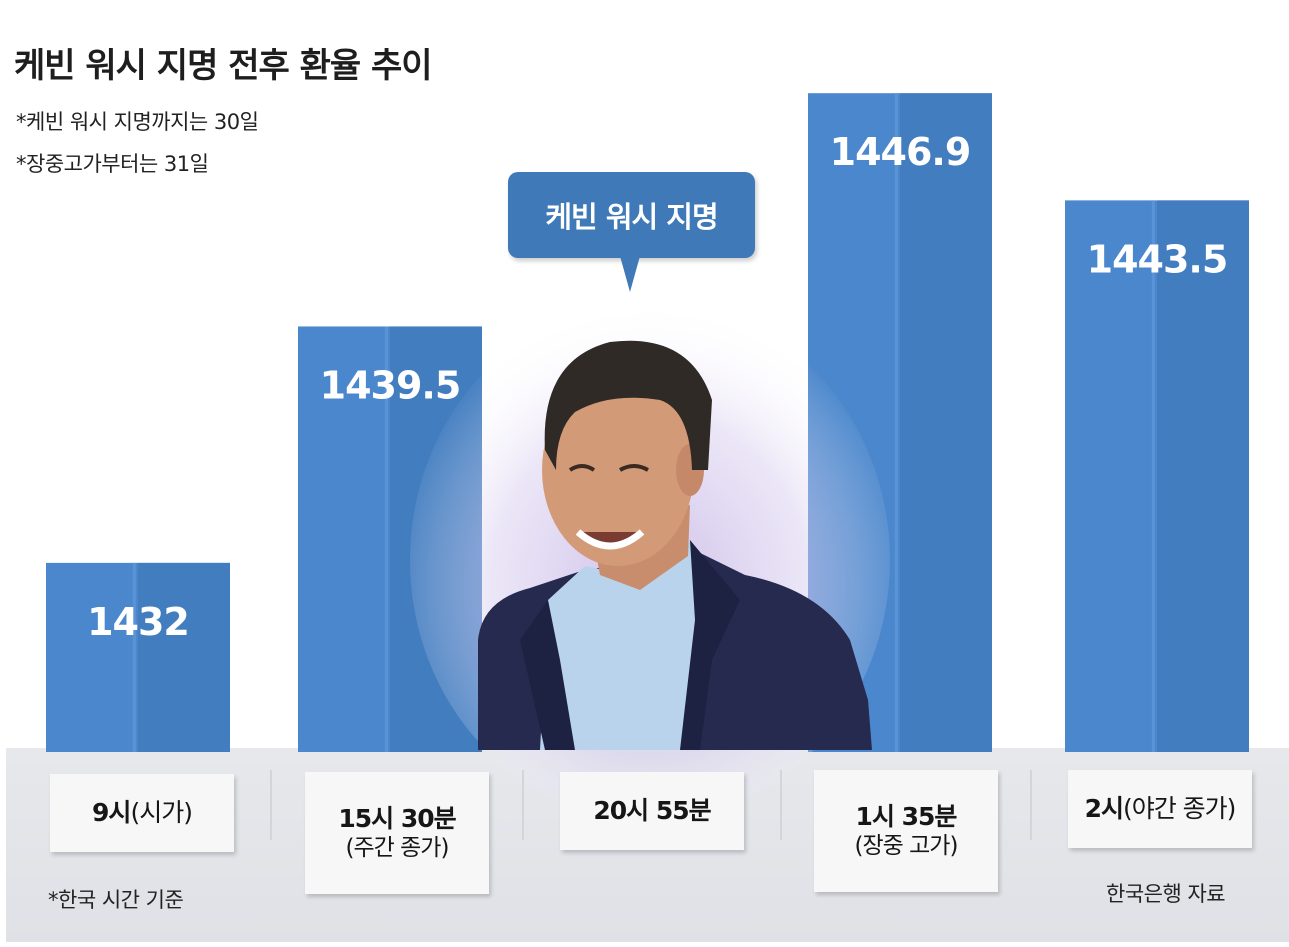 The height and width of the screenshot is (947, 1289). I want to click on x-tick-label: 15시 30분 (주간 종가), so click(397, 833).